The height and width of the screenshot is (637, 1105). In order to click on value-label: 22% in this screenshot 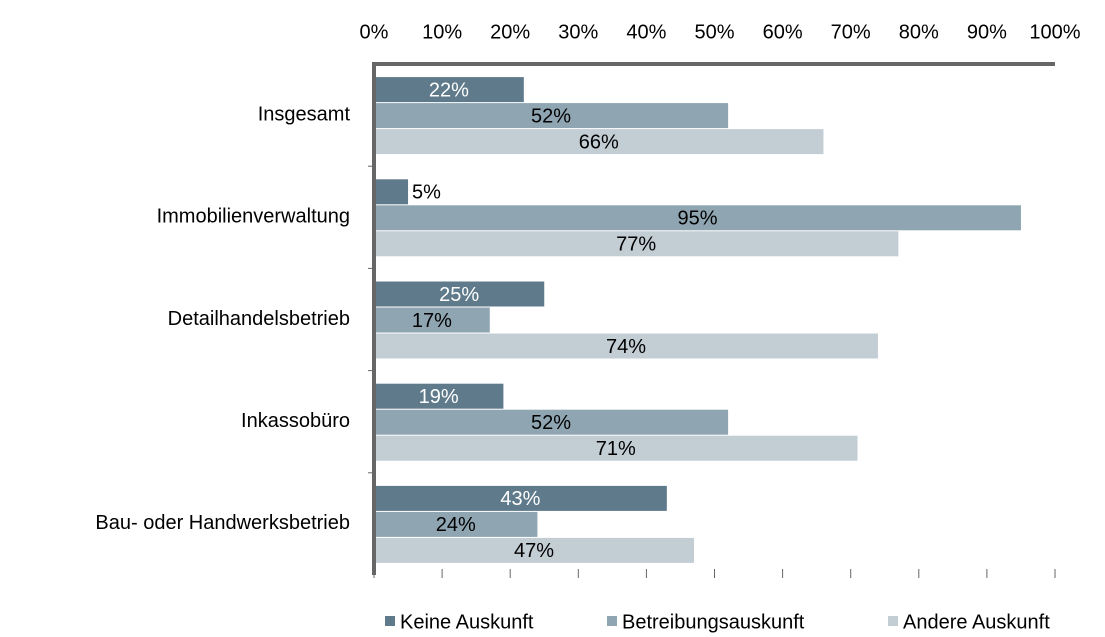, I will do `click(449, 90)`.